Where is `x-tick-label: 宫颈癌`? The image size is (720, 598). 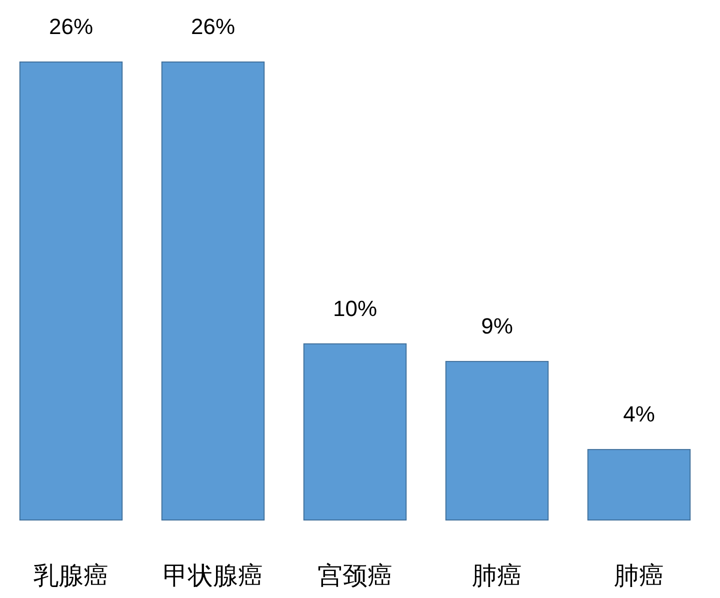
x-tick-label: 宫颈癌 is located at coordinates (355, 576).